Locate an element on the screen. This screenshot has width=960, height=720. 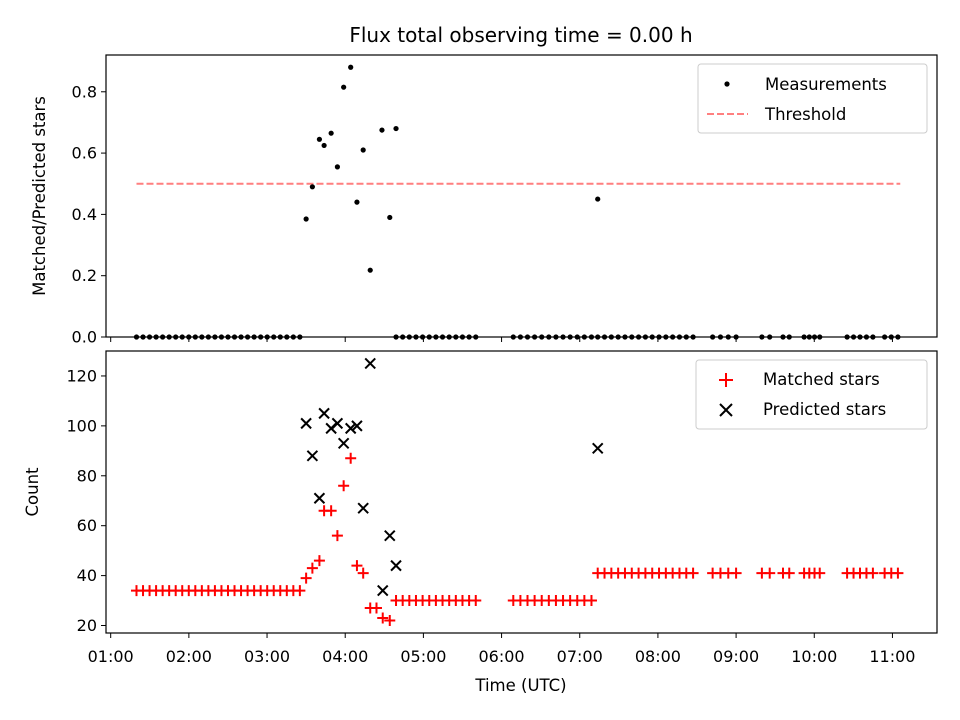
top-legend: Measurements Threshold is located at coordinates (812, 98).